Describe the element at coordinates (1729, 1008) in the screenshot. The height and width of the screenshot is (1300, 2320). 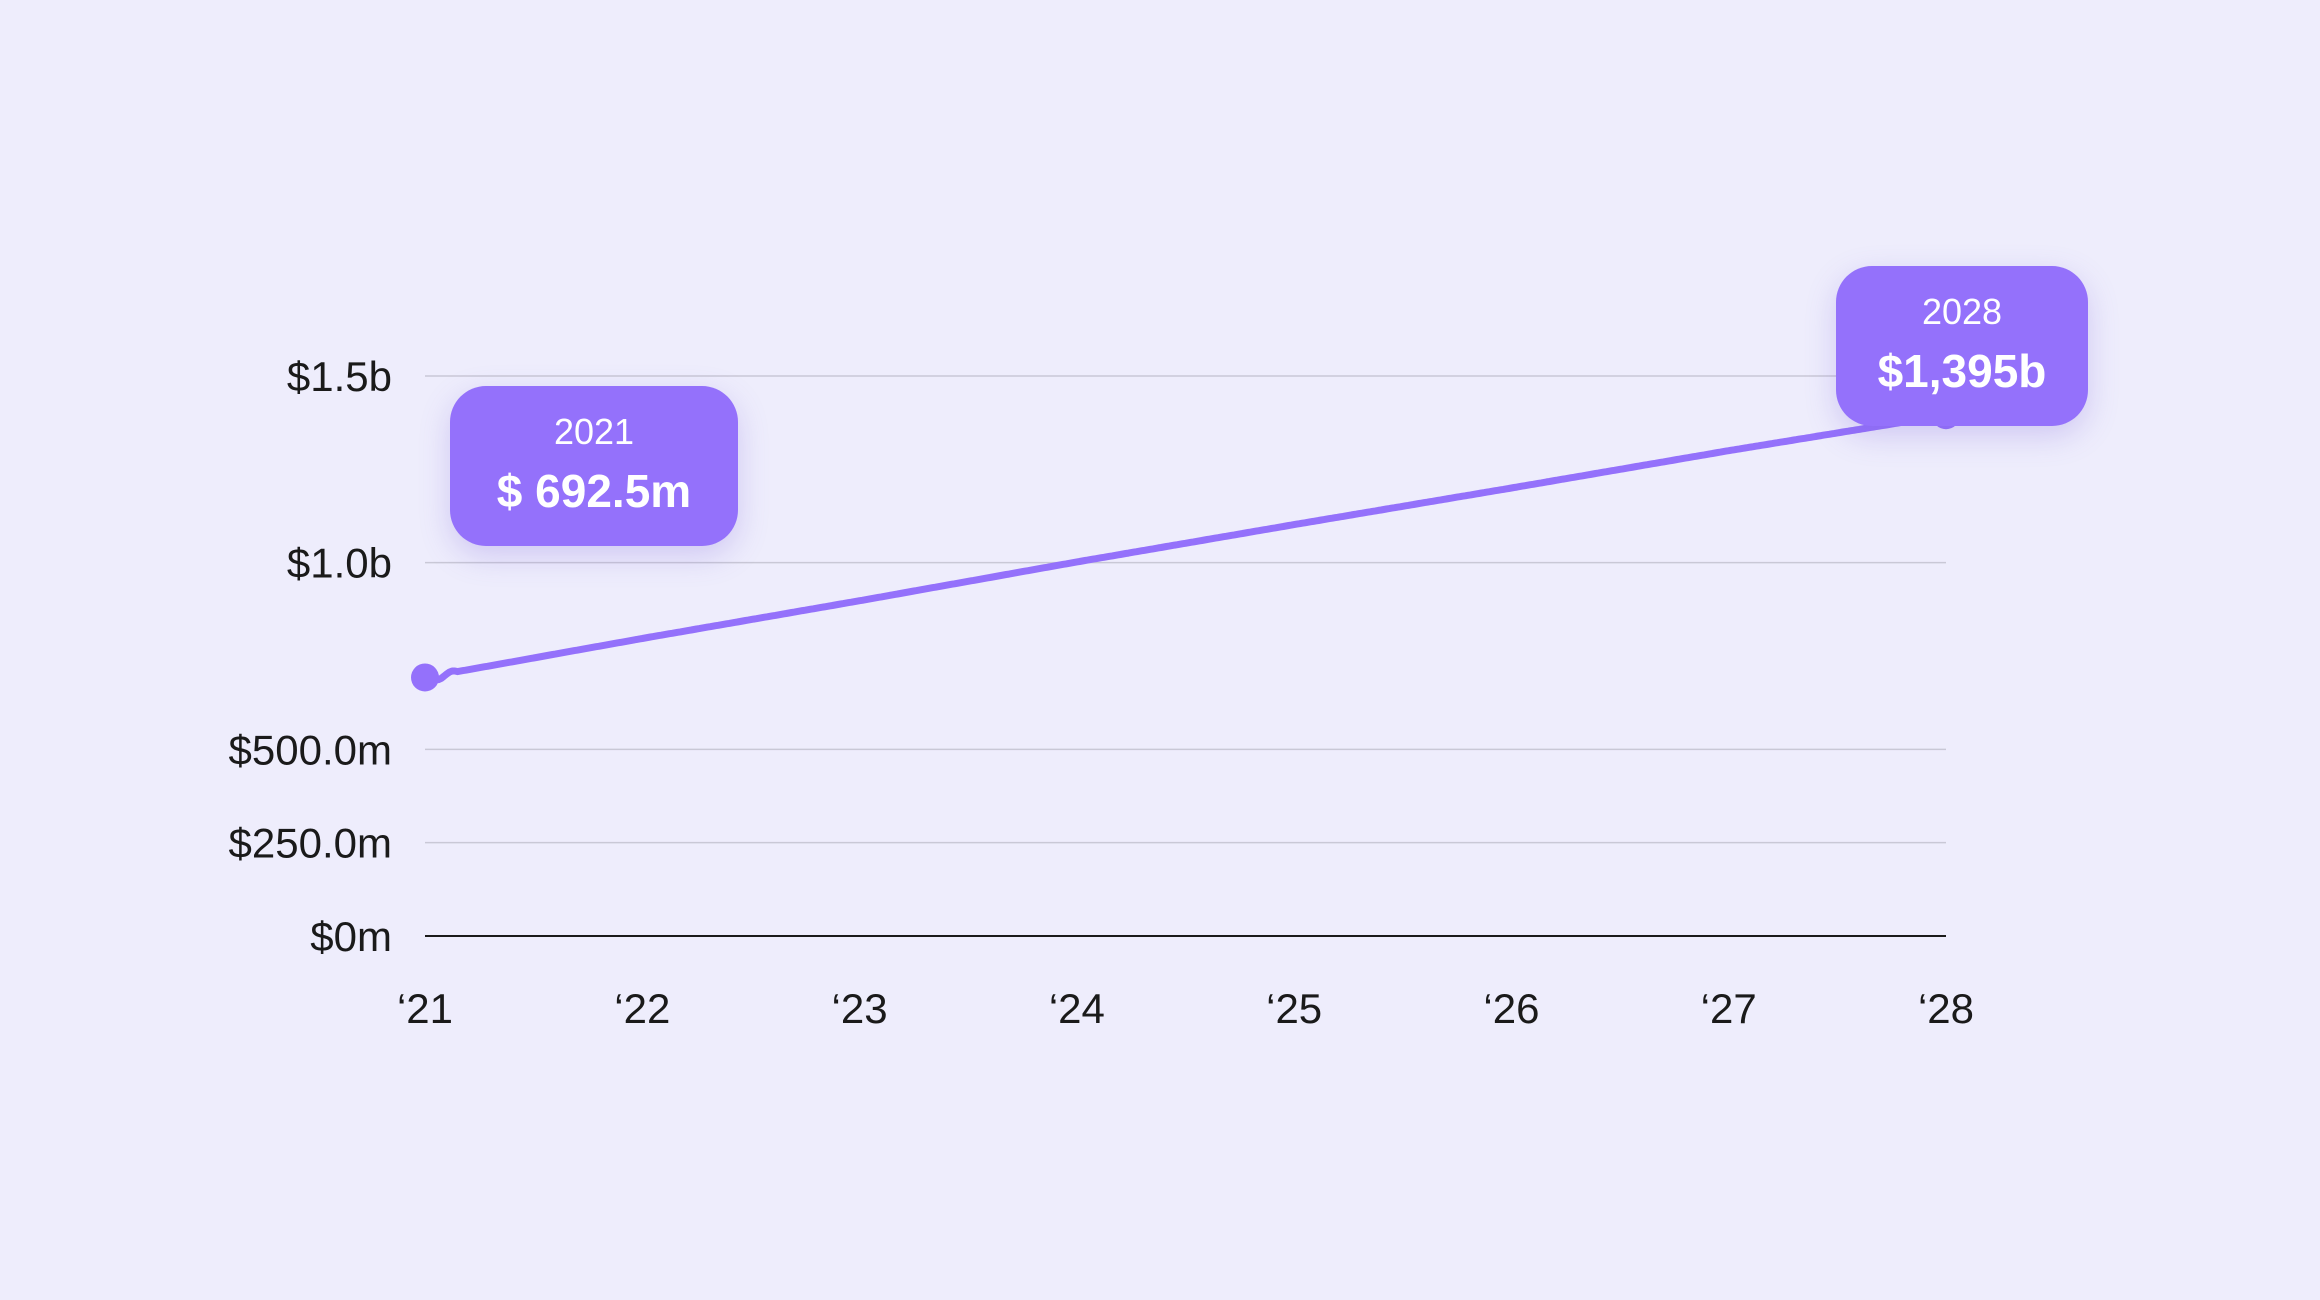
I see `x-tick-label: ‘27` at that location.